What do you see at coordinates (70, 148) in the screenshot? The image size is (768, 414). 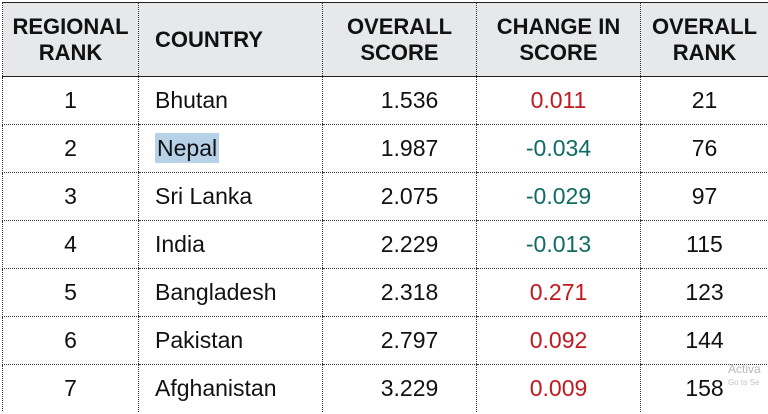 I see `regional-rank-cell: 2` at bounding box center [70, 148].